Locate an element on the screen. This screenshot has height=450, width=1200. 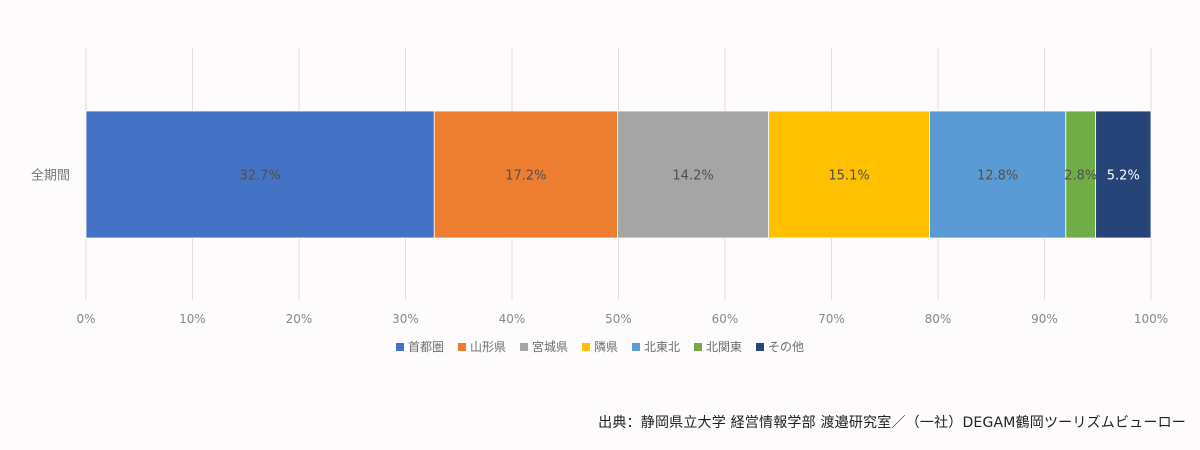
legend-item: 隣県 is located at coordinates (599, 346).